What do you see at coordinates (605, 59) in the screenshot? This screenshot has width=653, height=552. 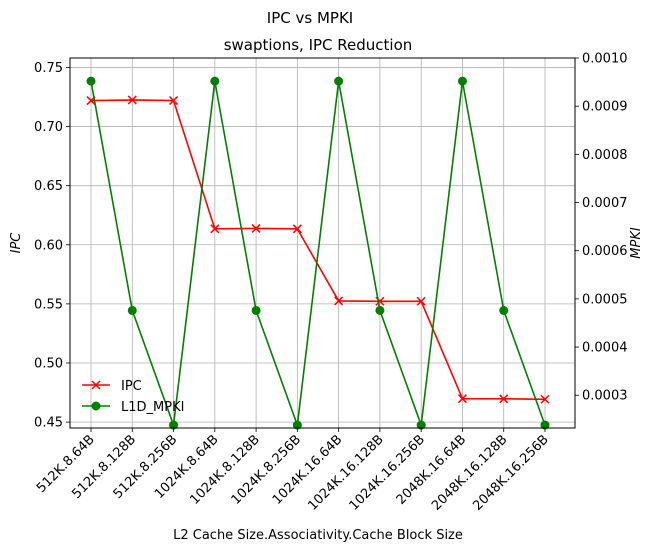 I see `y-right-tick-label: 0.0010` at bounding box center [605, 59].